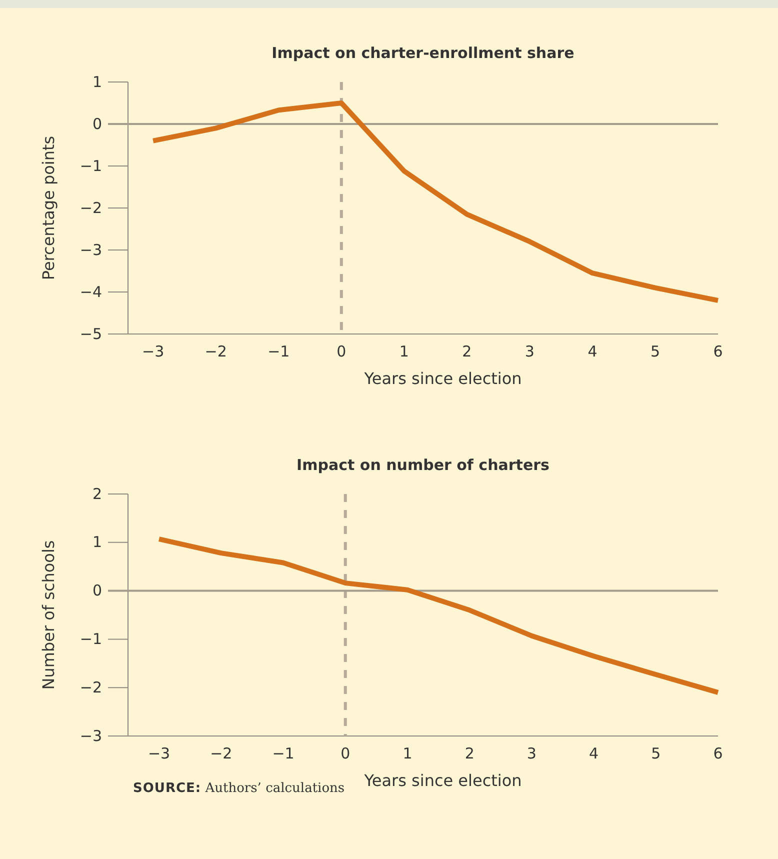 The height and width of the screenshot is (859, 778). I want to click on y-axis-title: Percentage points, so click(48, 208).